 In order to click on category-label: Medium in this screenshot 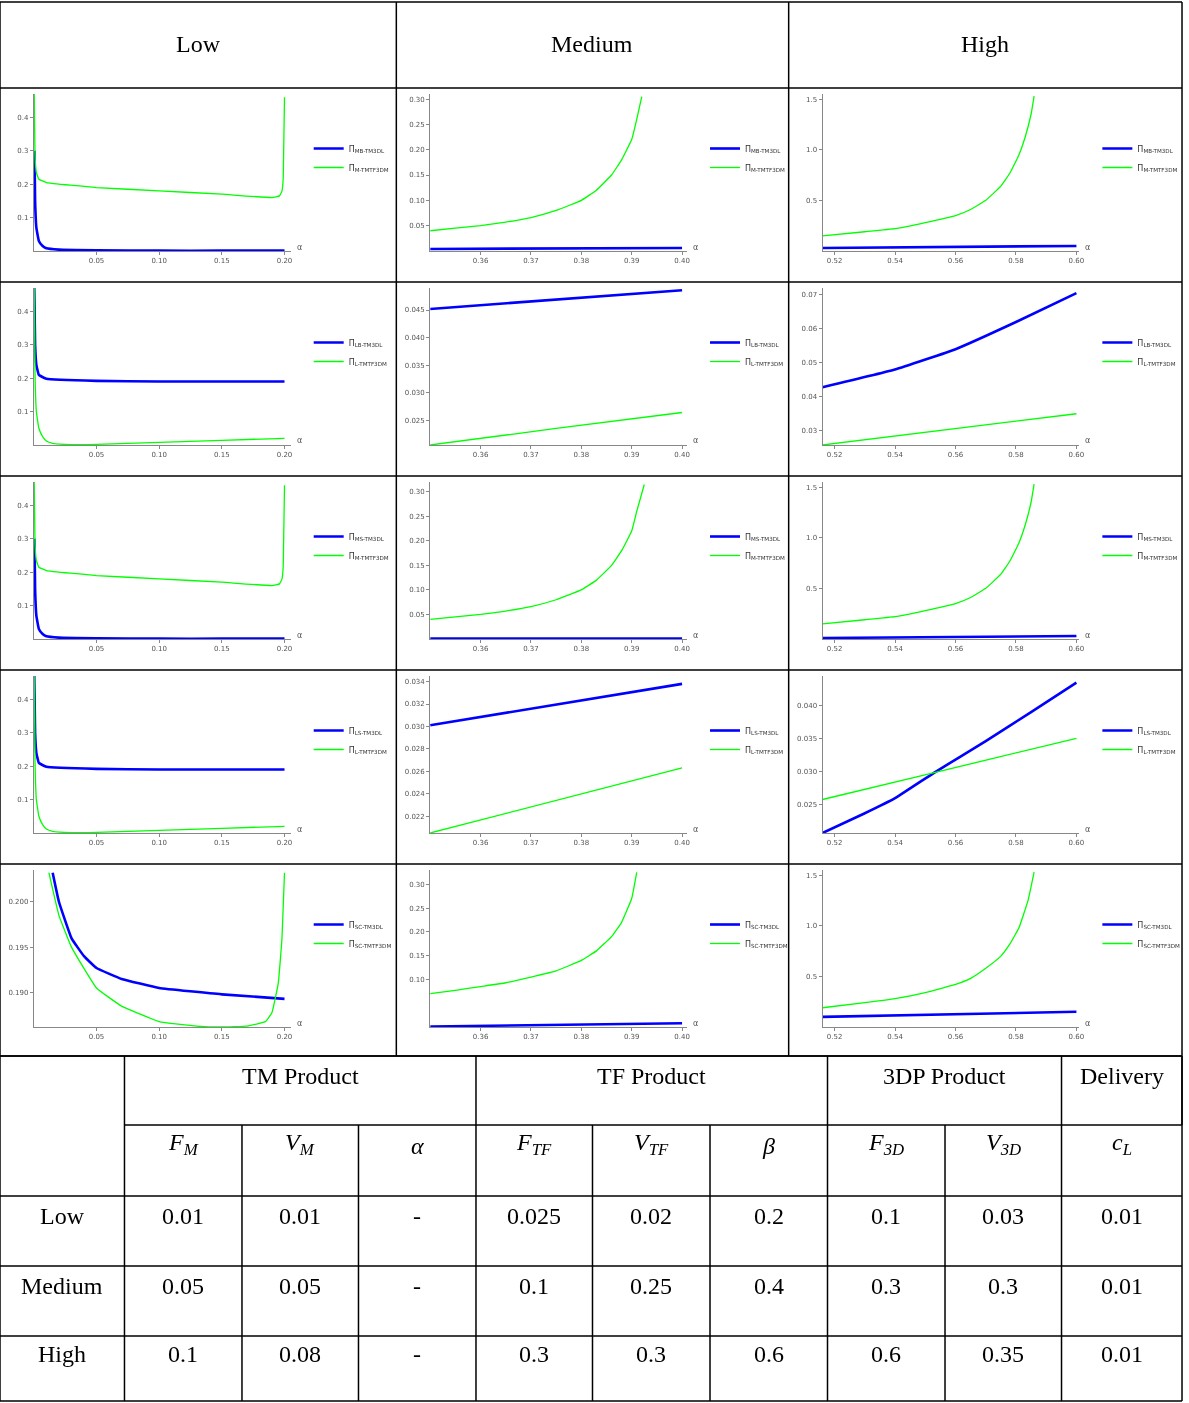, I will do `click(62, 1286)`.